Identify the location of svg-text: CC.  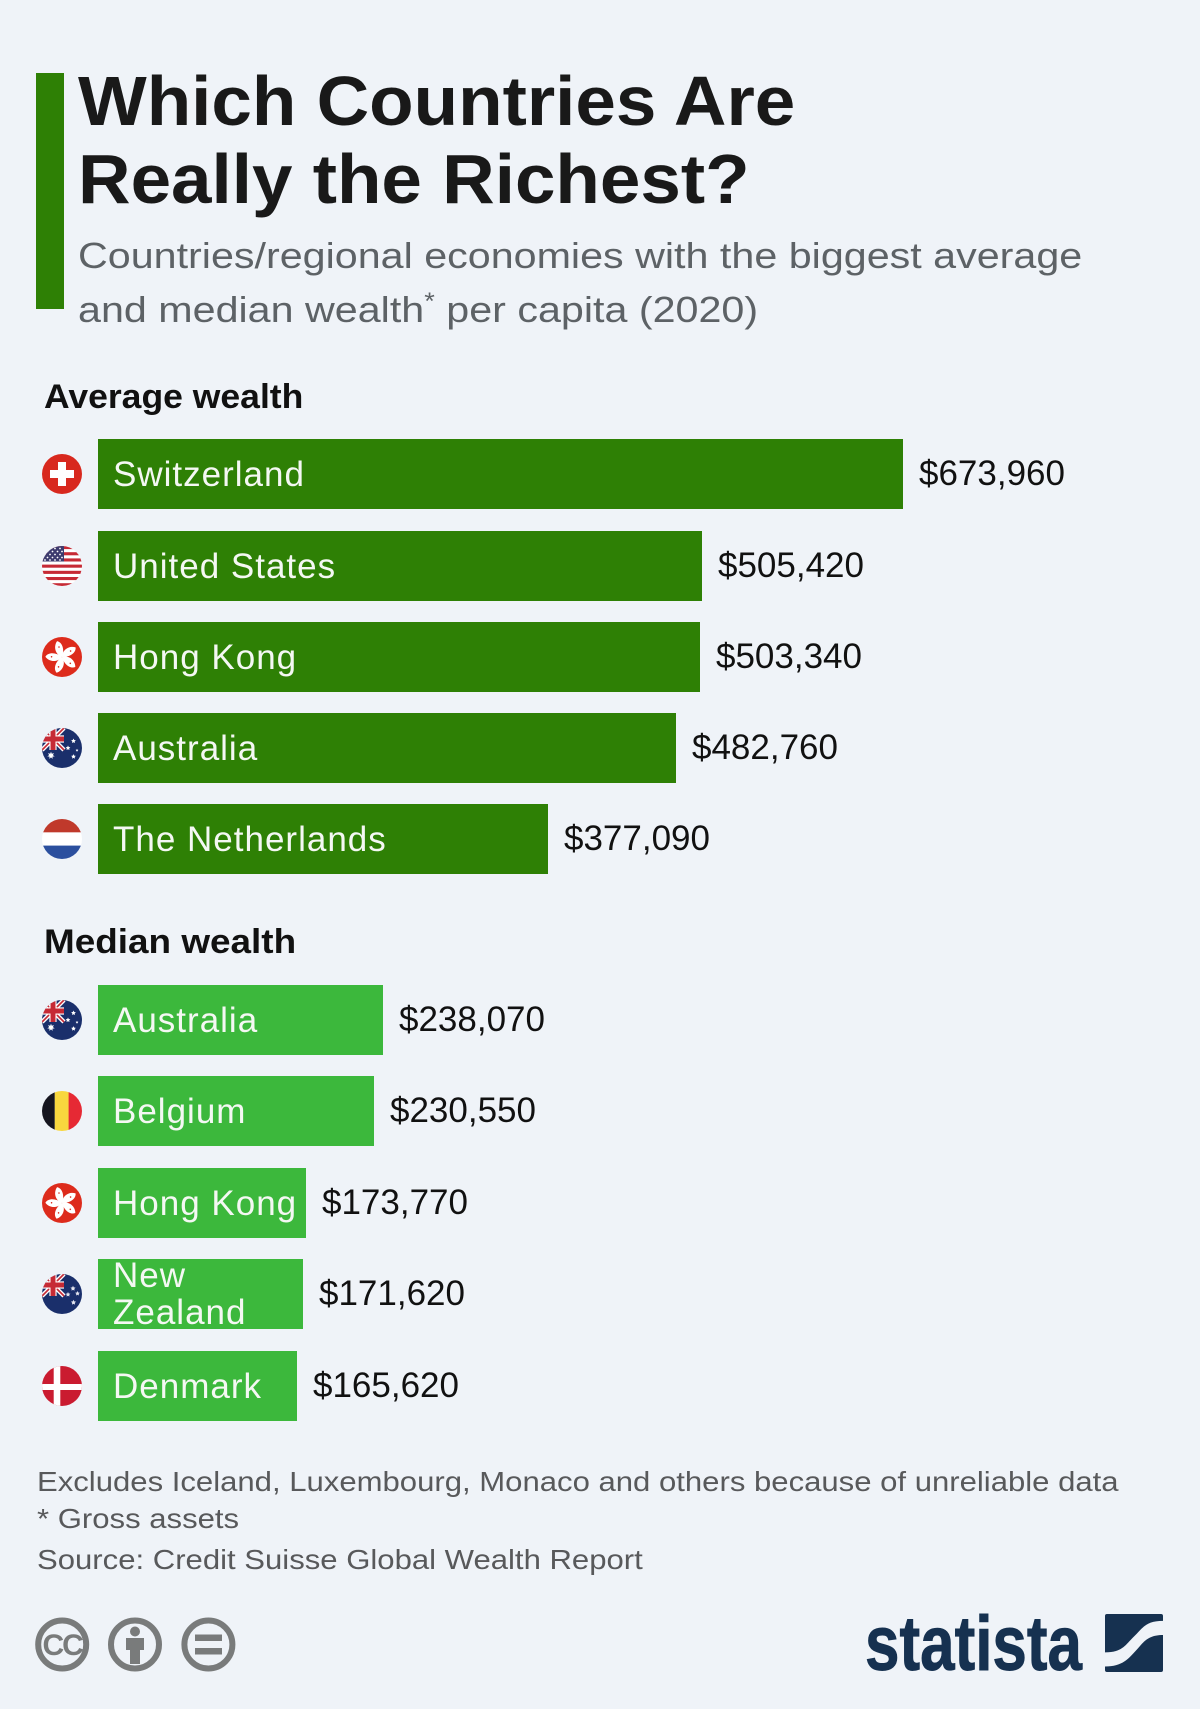
(63, 1645).